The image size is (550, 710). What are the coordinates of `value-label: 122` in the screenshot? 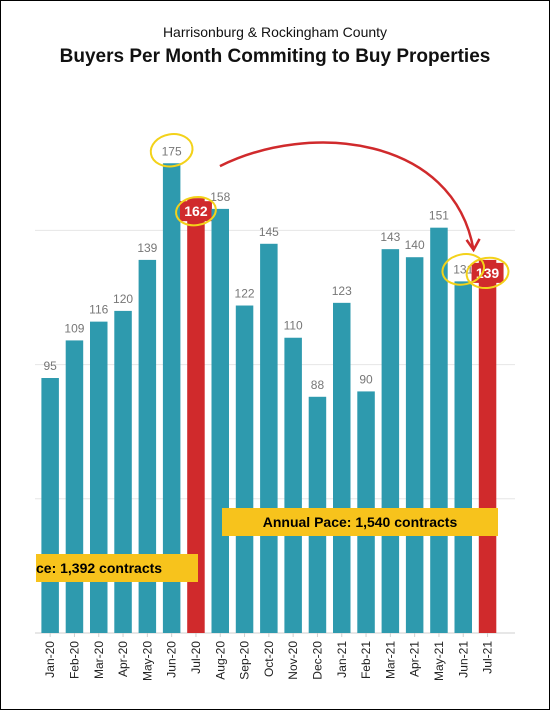 It's located at (245, 294).